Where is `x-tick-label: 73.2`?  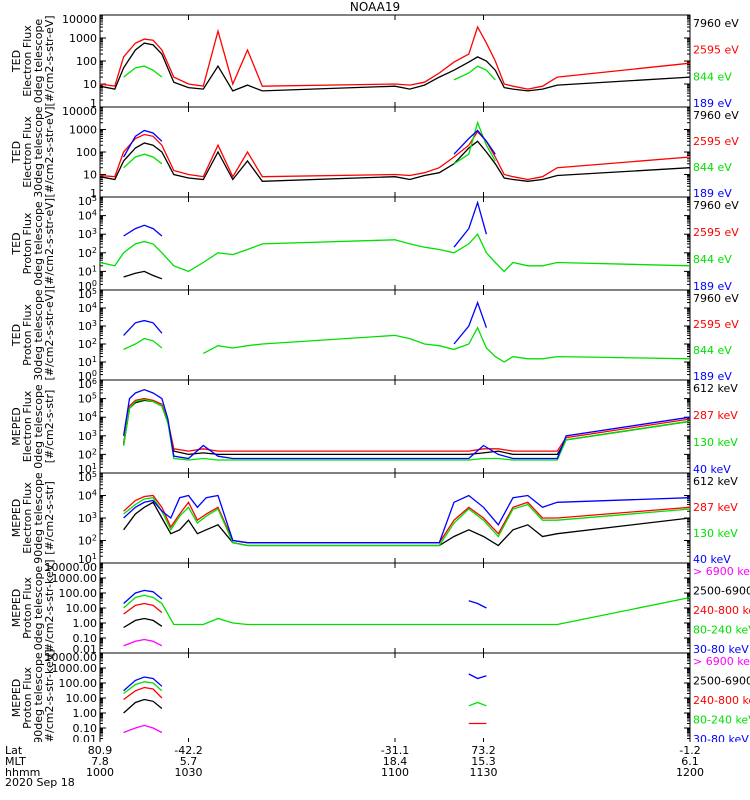 x-tick-label: 73.2 is located at coordinates (483, 750).